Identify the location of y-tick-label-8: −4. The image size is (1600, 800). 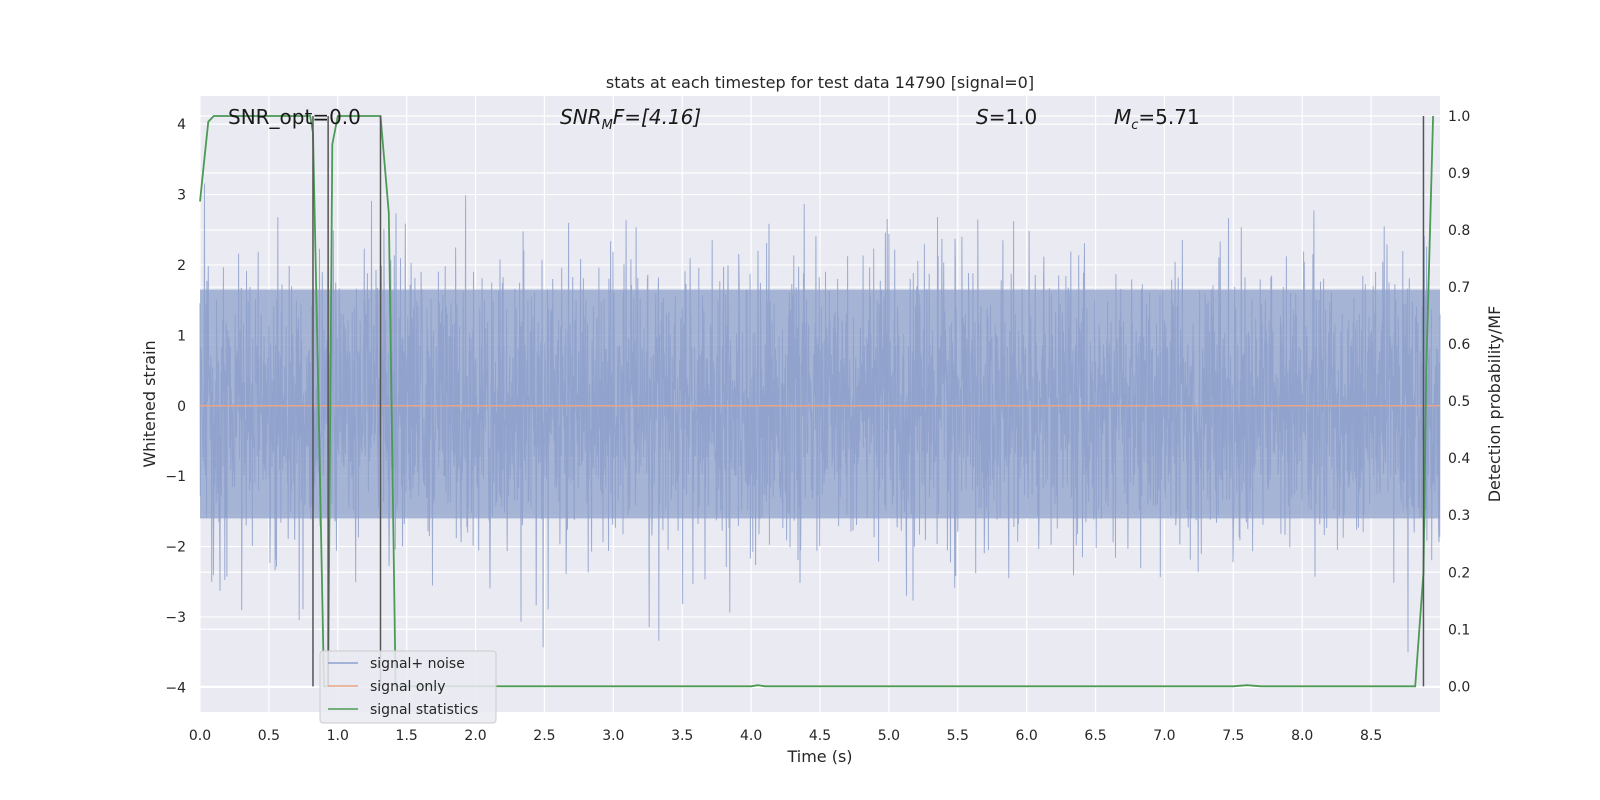
(175, 688).